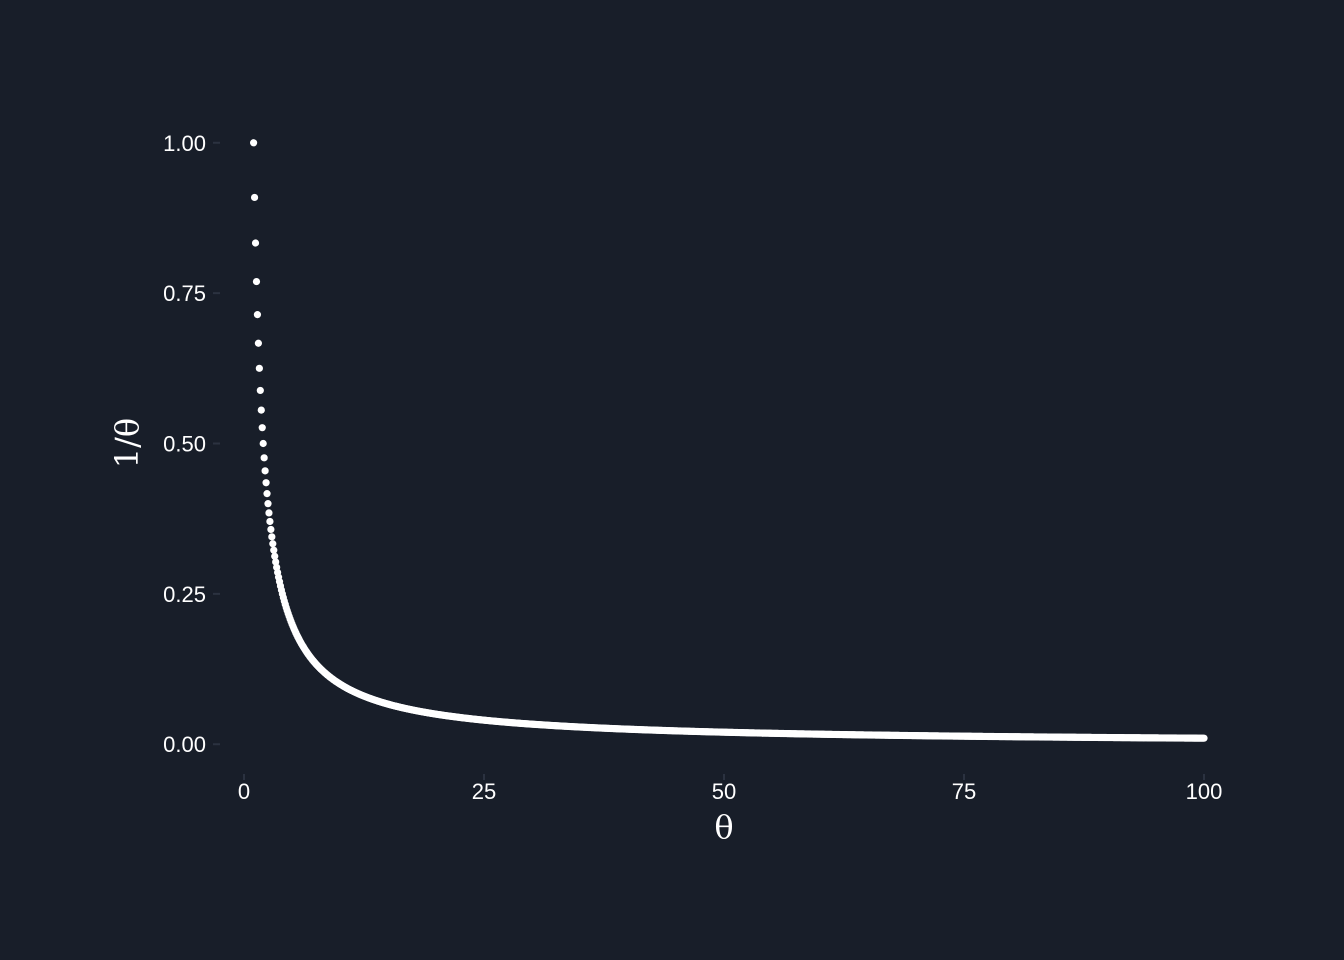 Image resolution: width=1344 pixels, height=960 pixels. Describe the element at coordinates (1204, 791) in the screenshot. I see `x-tick-label: 100` at that location.